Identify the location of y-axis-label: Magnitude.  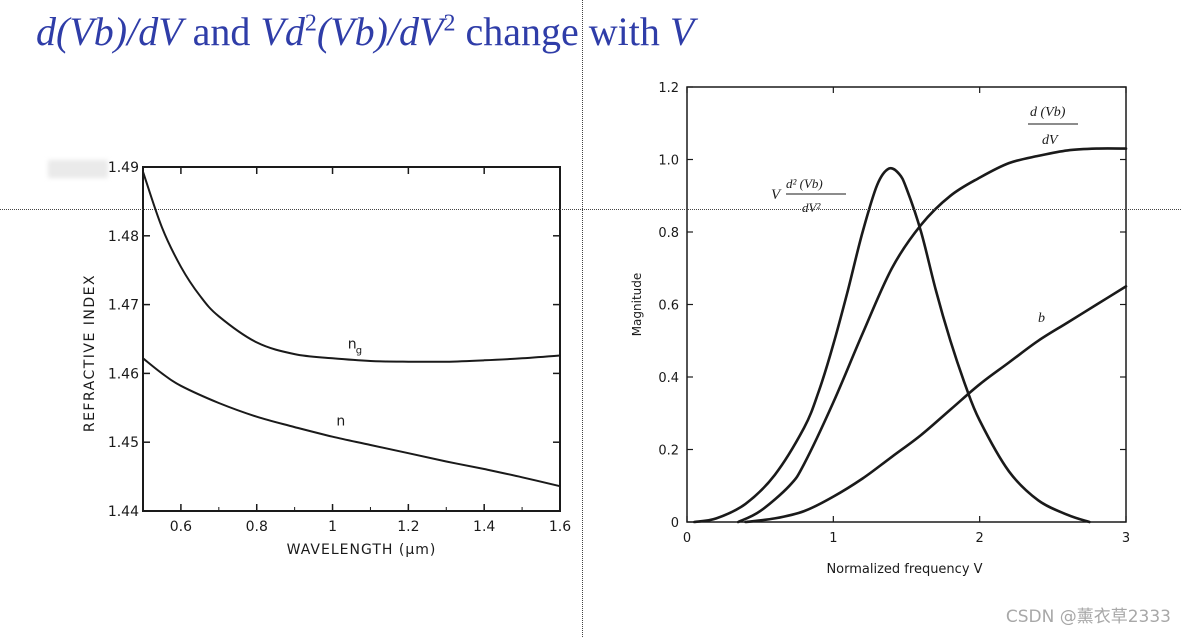
(637, 305).